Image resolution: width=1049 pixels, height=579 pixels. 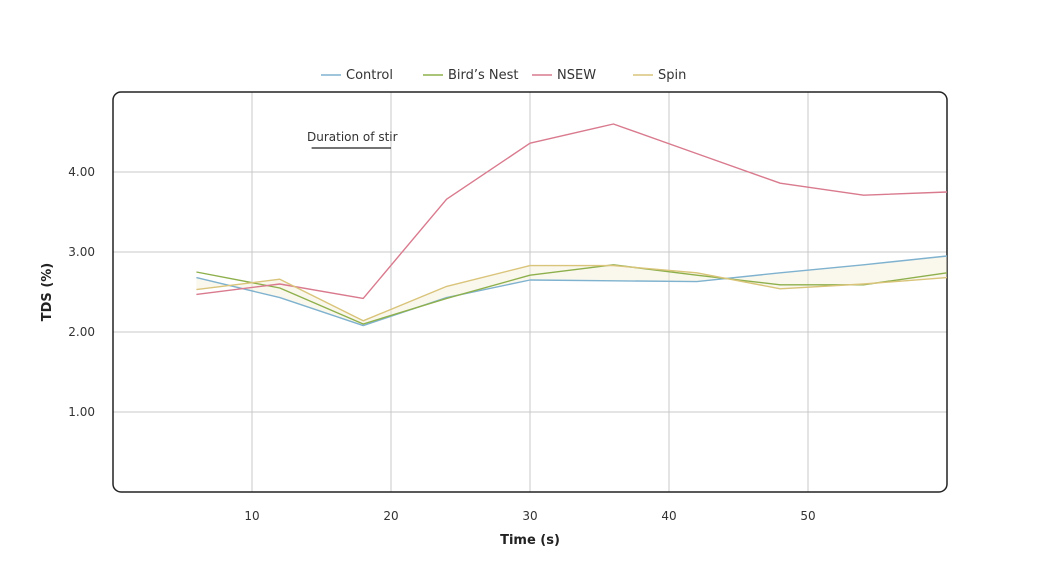 What do you see at coordinates (81, 172) in the screenshot?
I see `y-tick-label: 4.00` at bounding box center [81, 172].